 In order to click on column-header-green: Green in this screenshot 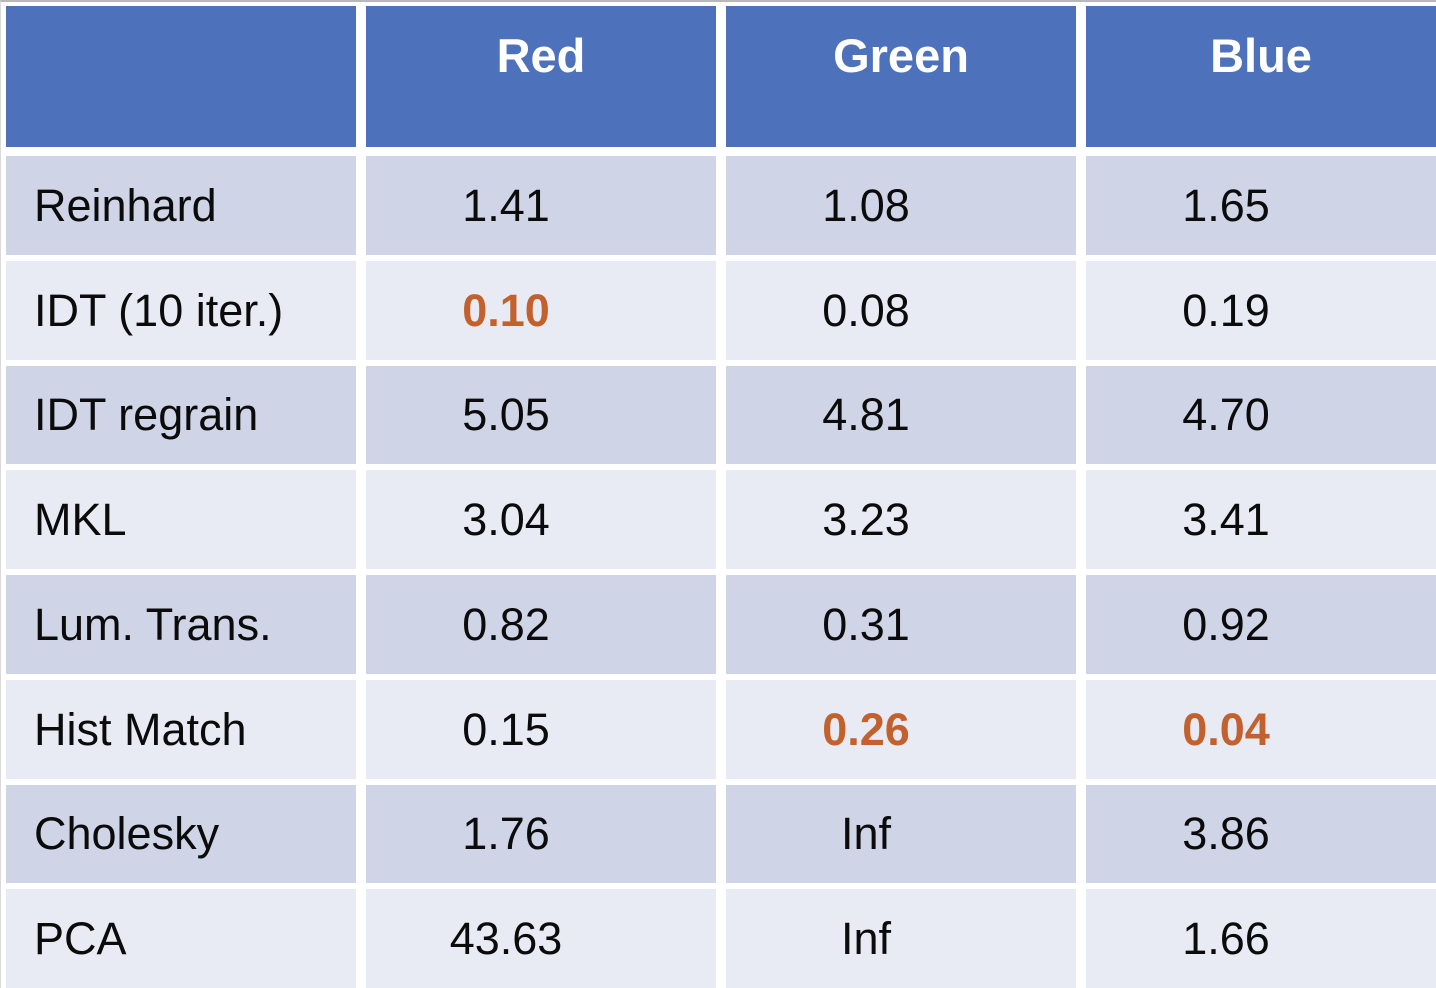, I will do `click(901, 76)`.